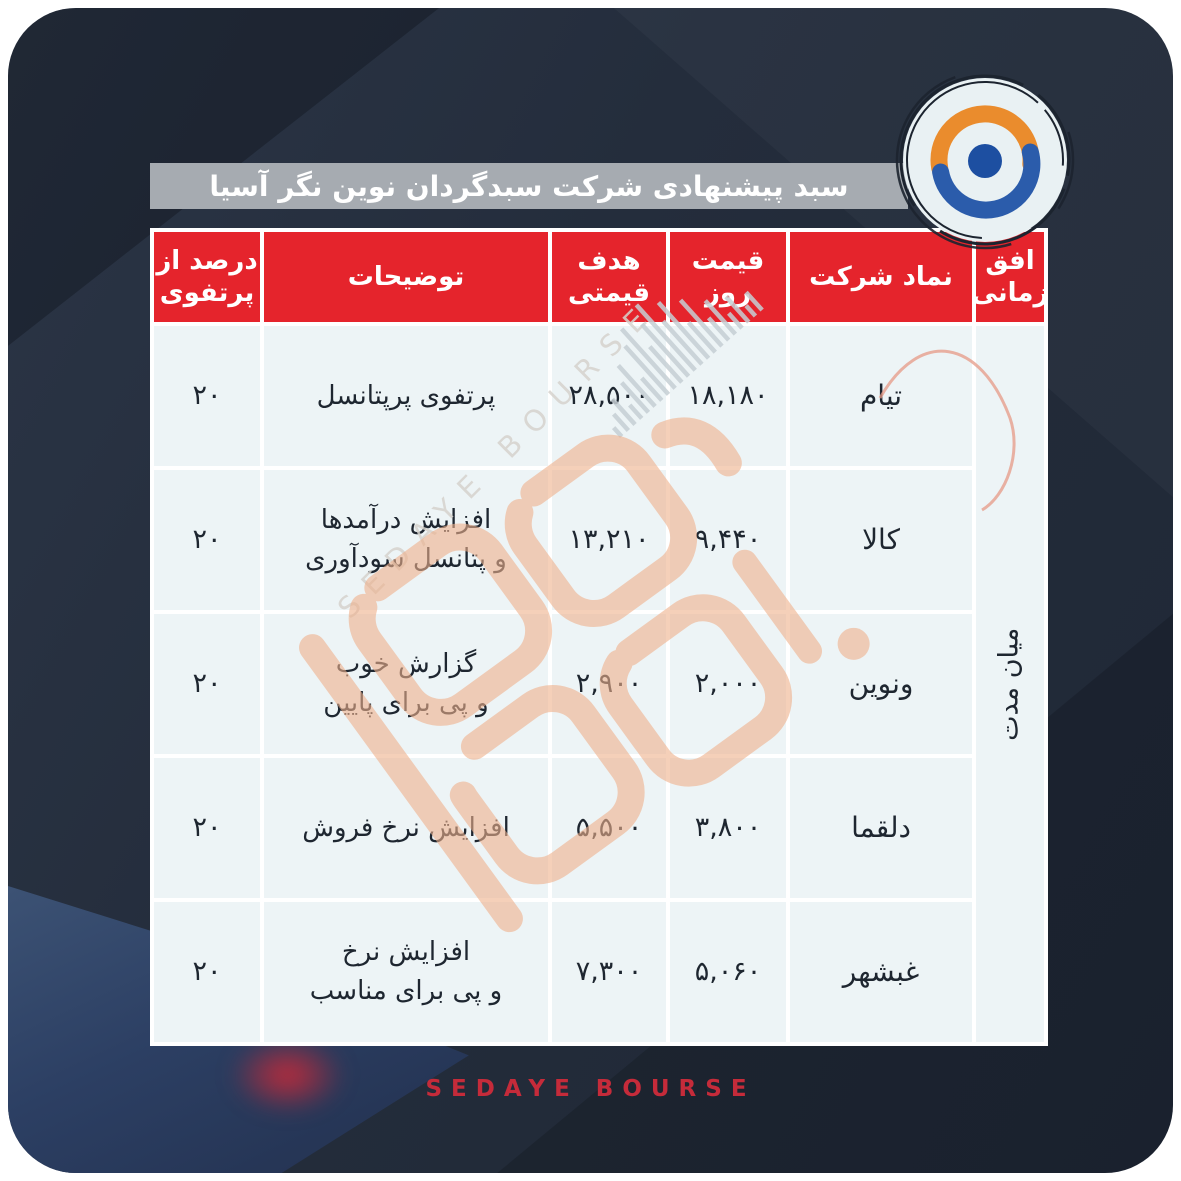  What do you see at coordinates (728, 277) in the screenshot?
I see `header-day-price: قیمت روز` at bounding box center [728, 277].